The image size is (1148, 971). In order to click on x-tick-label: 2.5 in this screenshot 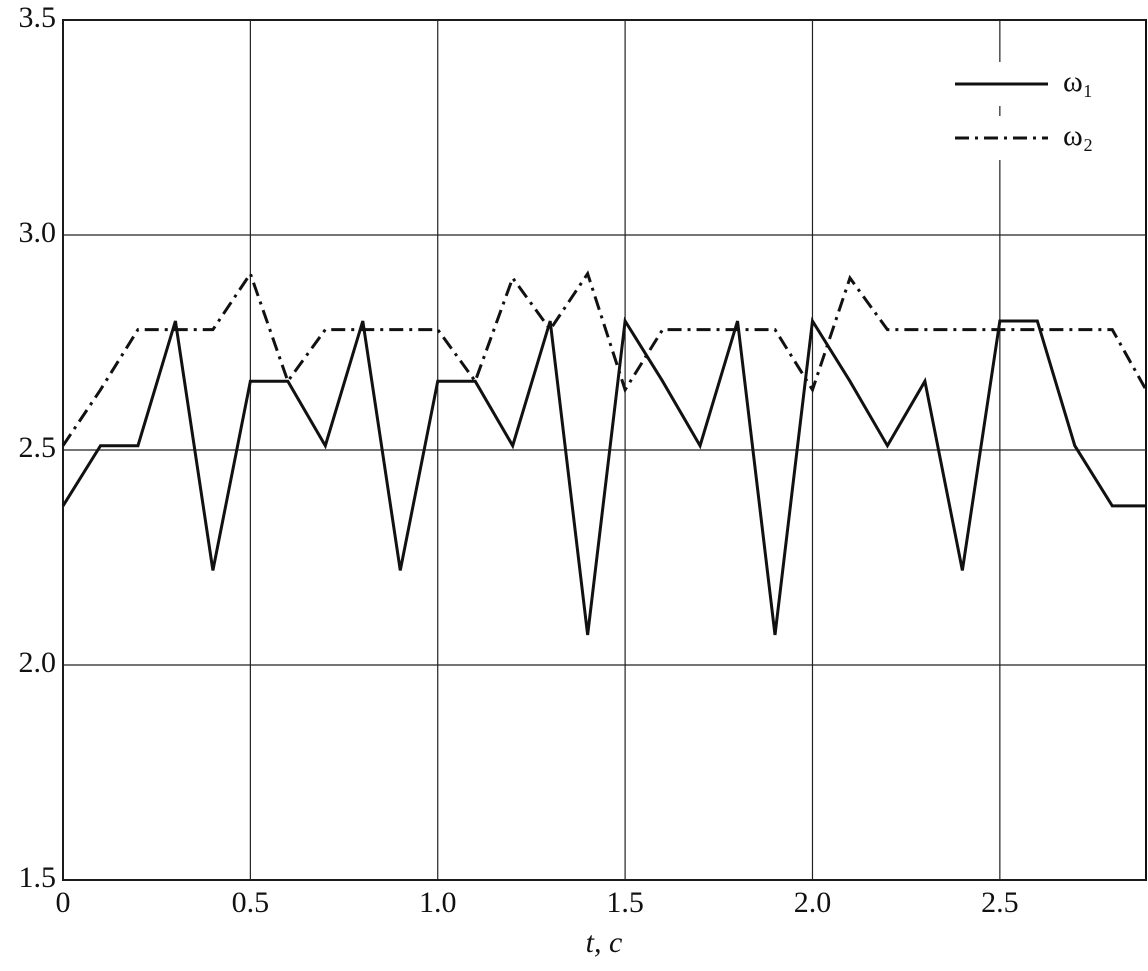, I will do `click(1000, 902)`.